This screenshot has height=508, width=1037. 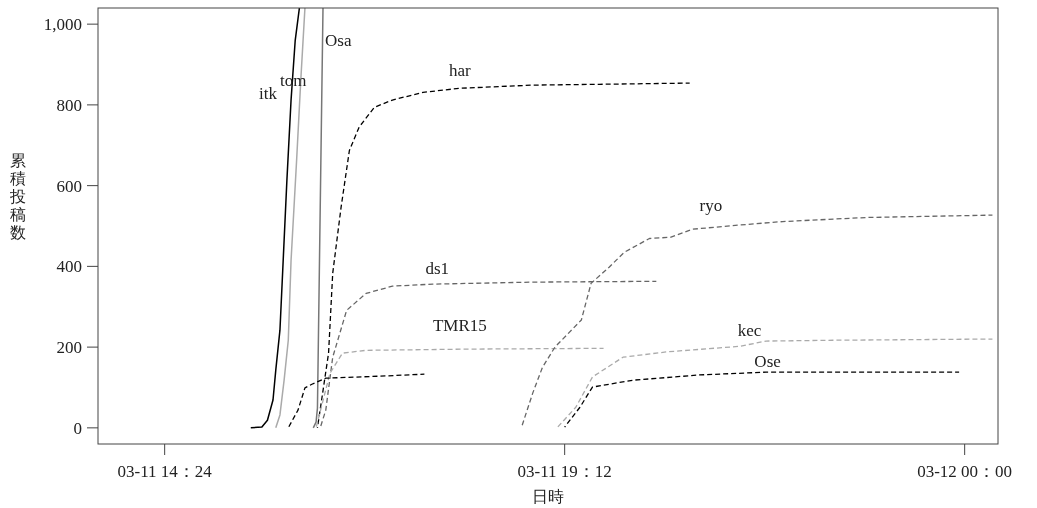 What do you see at coordinates (965, 471) in the screenshot?
I see `x-tick-label: 03-12 00：00` at bounding box center [965, 471].